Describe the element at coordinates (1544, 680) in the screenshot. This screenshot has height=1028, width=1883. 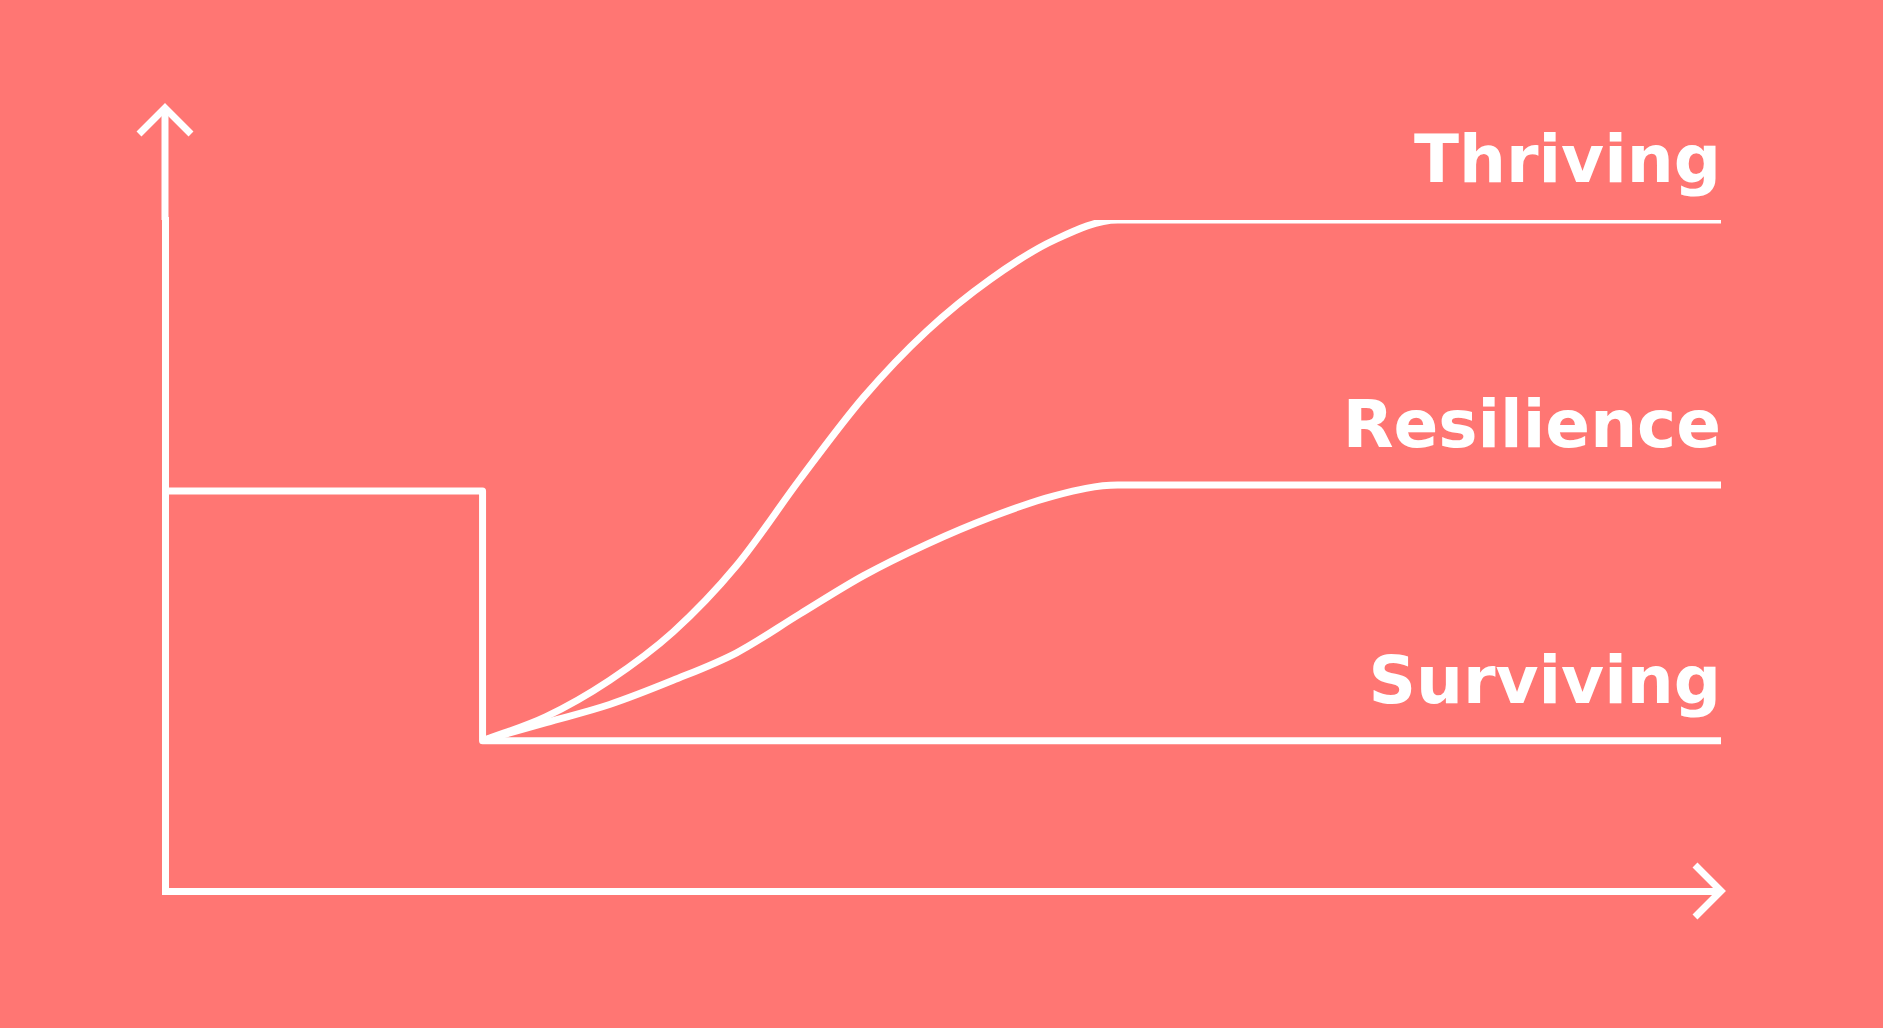
I see `series-label: Surviving` at that location.